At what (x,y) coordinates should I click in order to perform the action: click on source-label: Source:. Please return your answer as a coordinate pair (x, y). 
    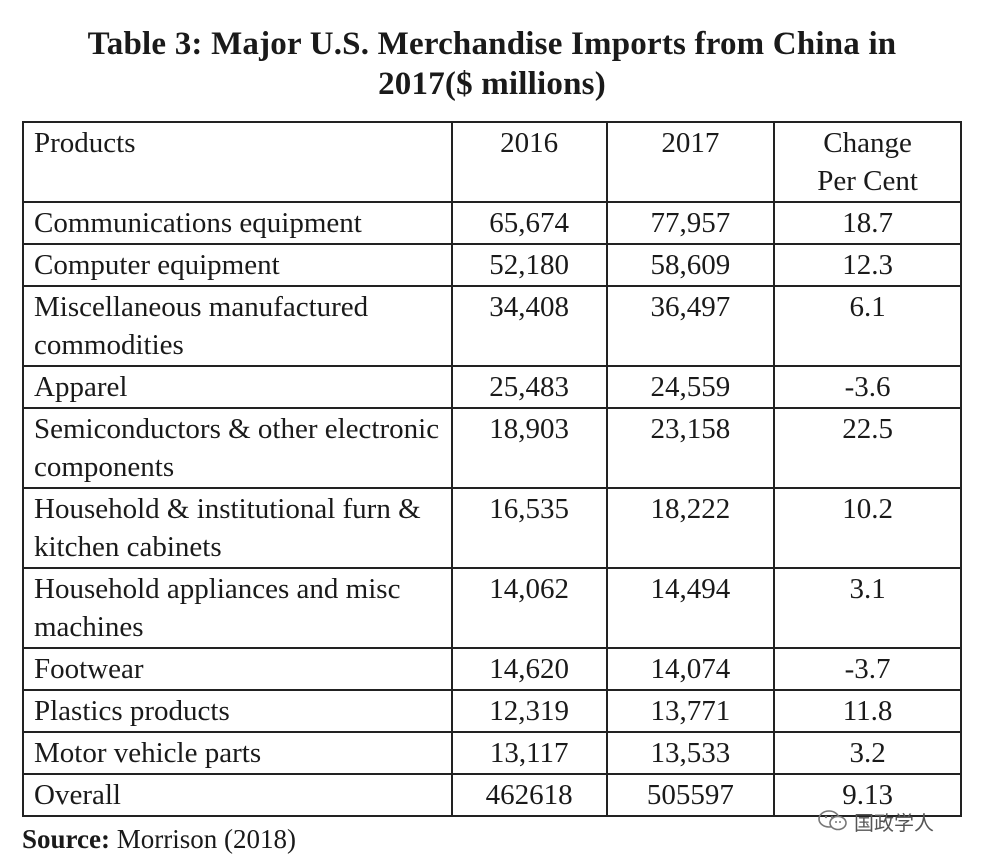
    Looking at the image, I should click on (66, 839).